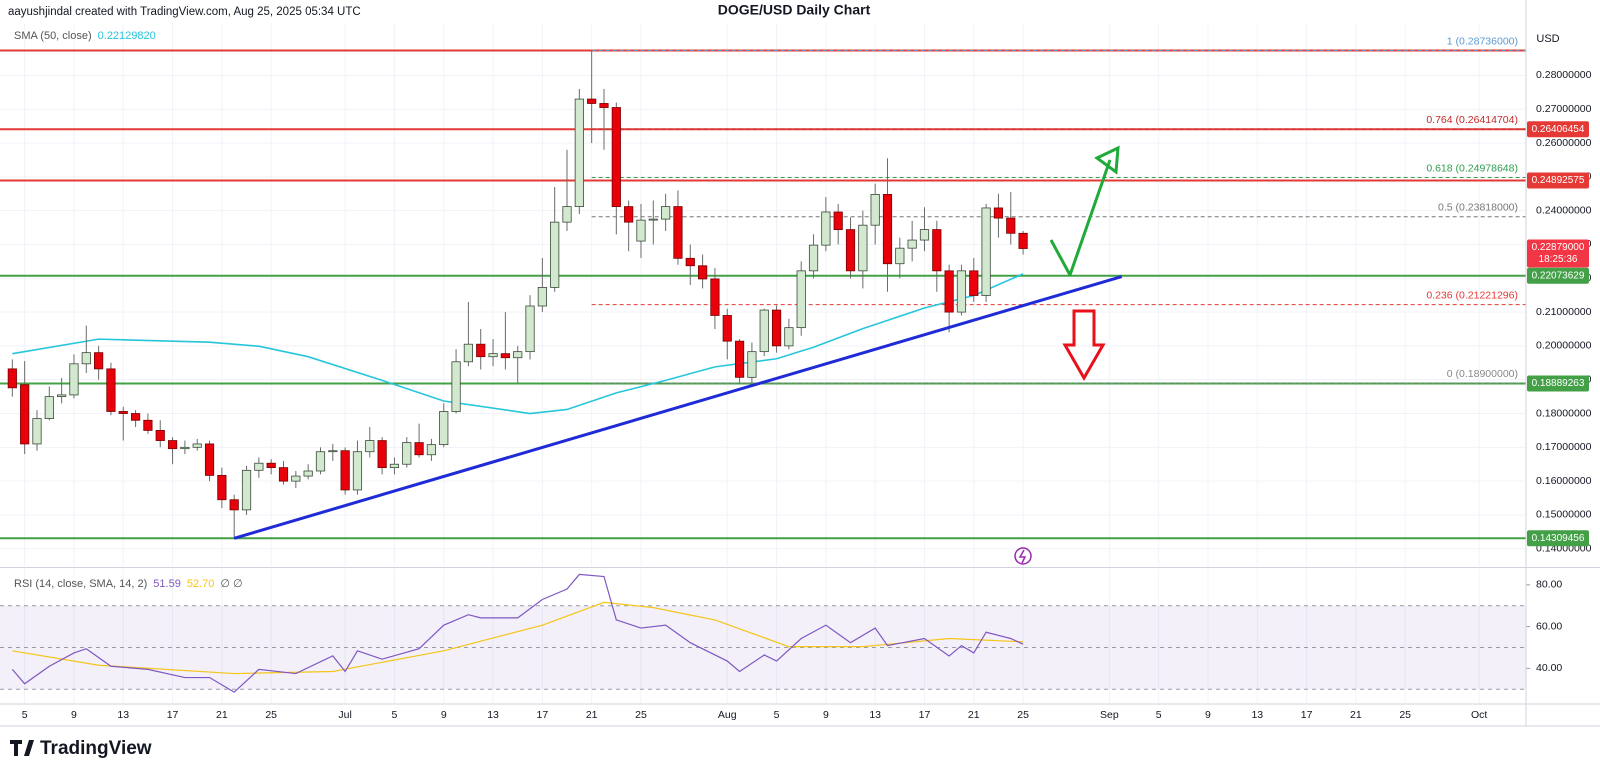 The image size is (1600, 770). What do you see at coordinates (1109, 715) in the screenshot?
I see `x-tick-label: Sep` at bounding box center [1109, 715].